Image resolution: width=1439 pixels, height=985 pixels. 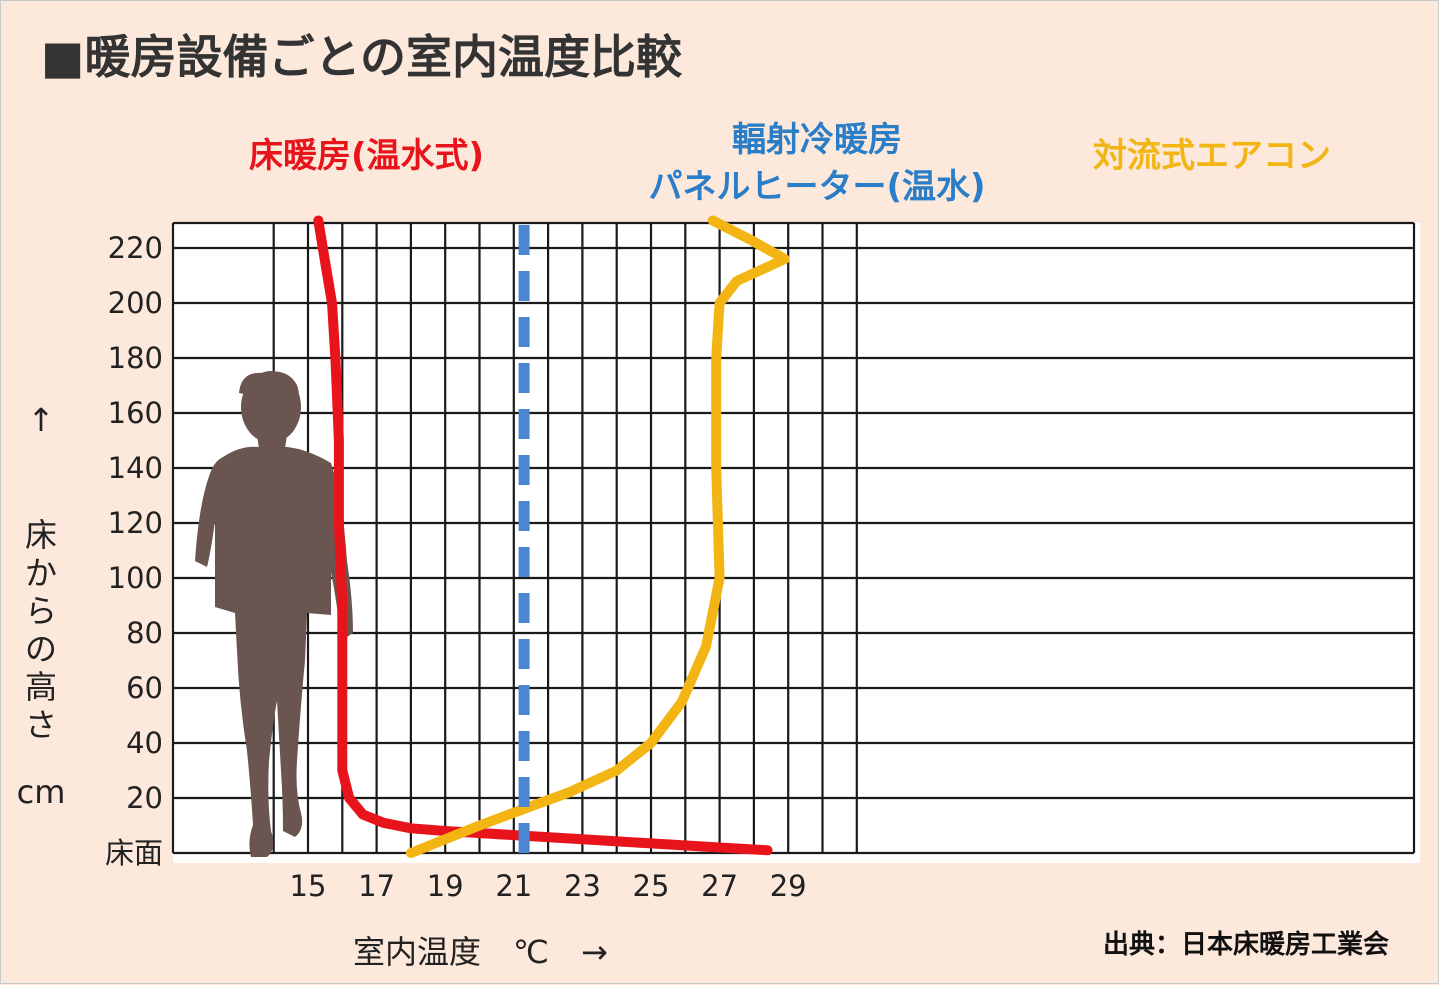 I want to click on x-tick-label: 25, so click(x=651, y=886).